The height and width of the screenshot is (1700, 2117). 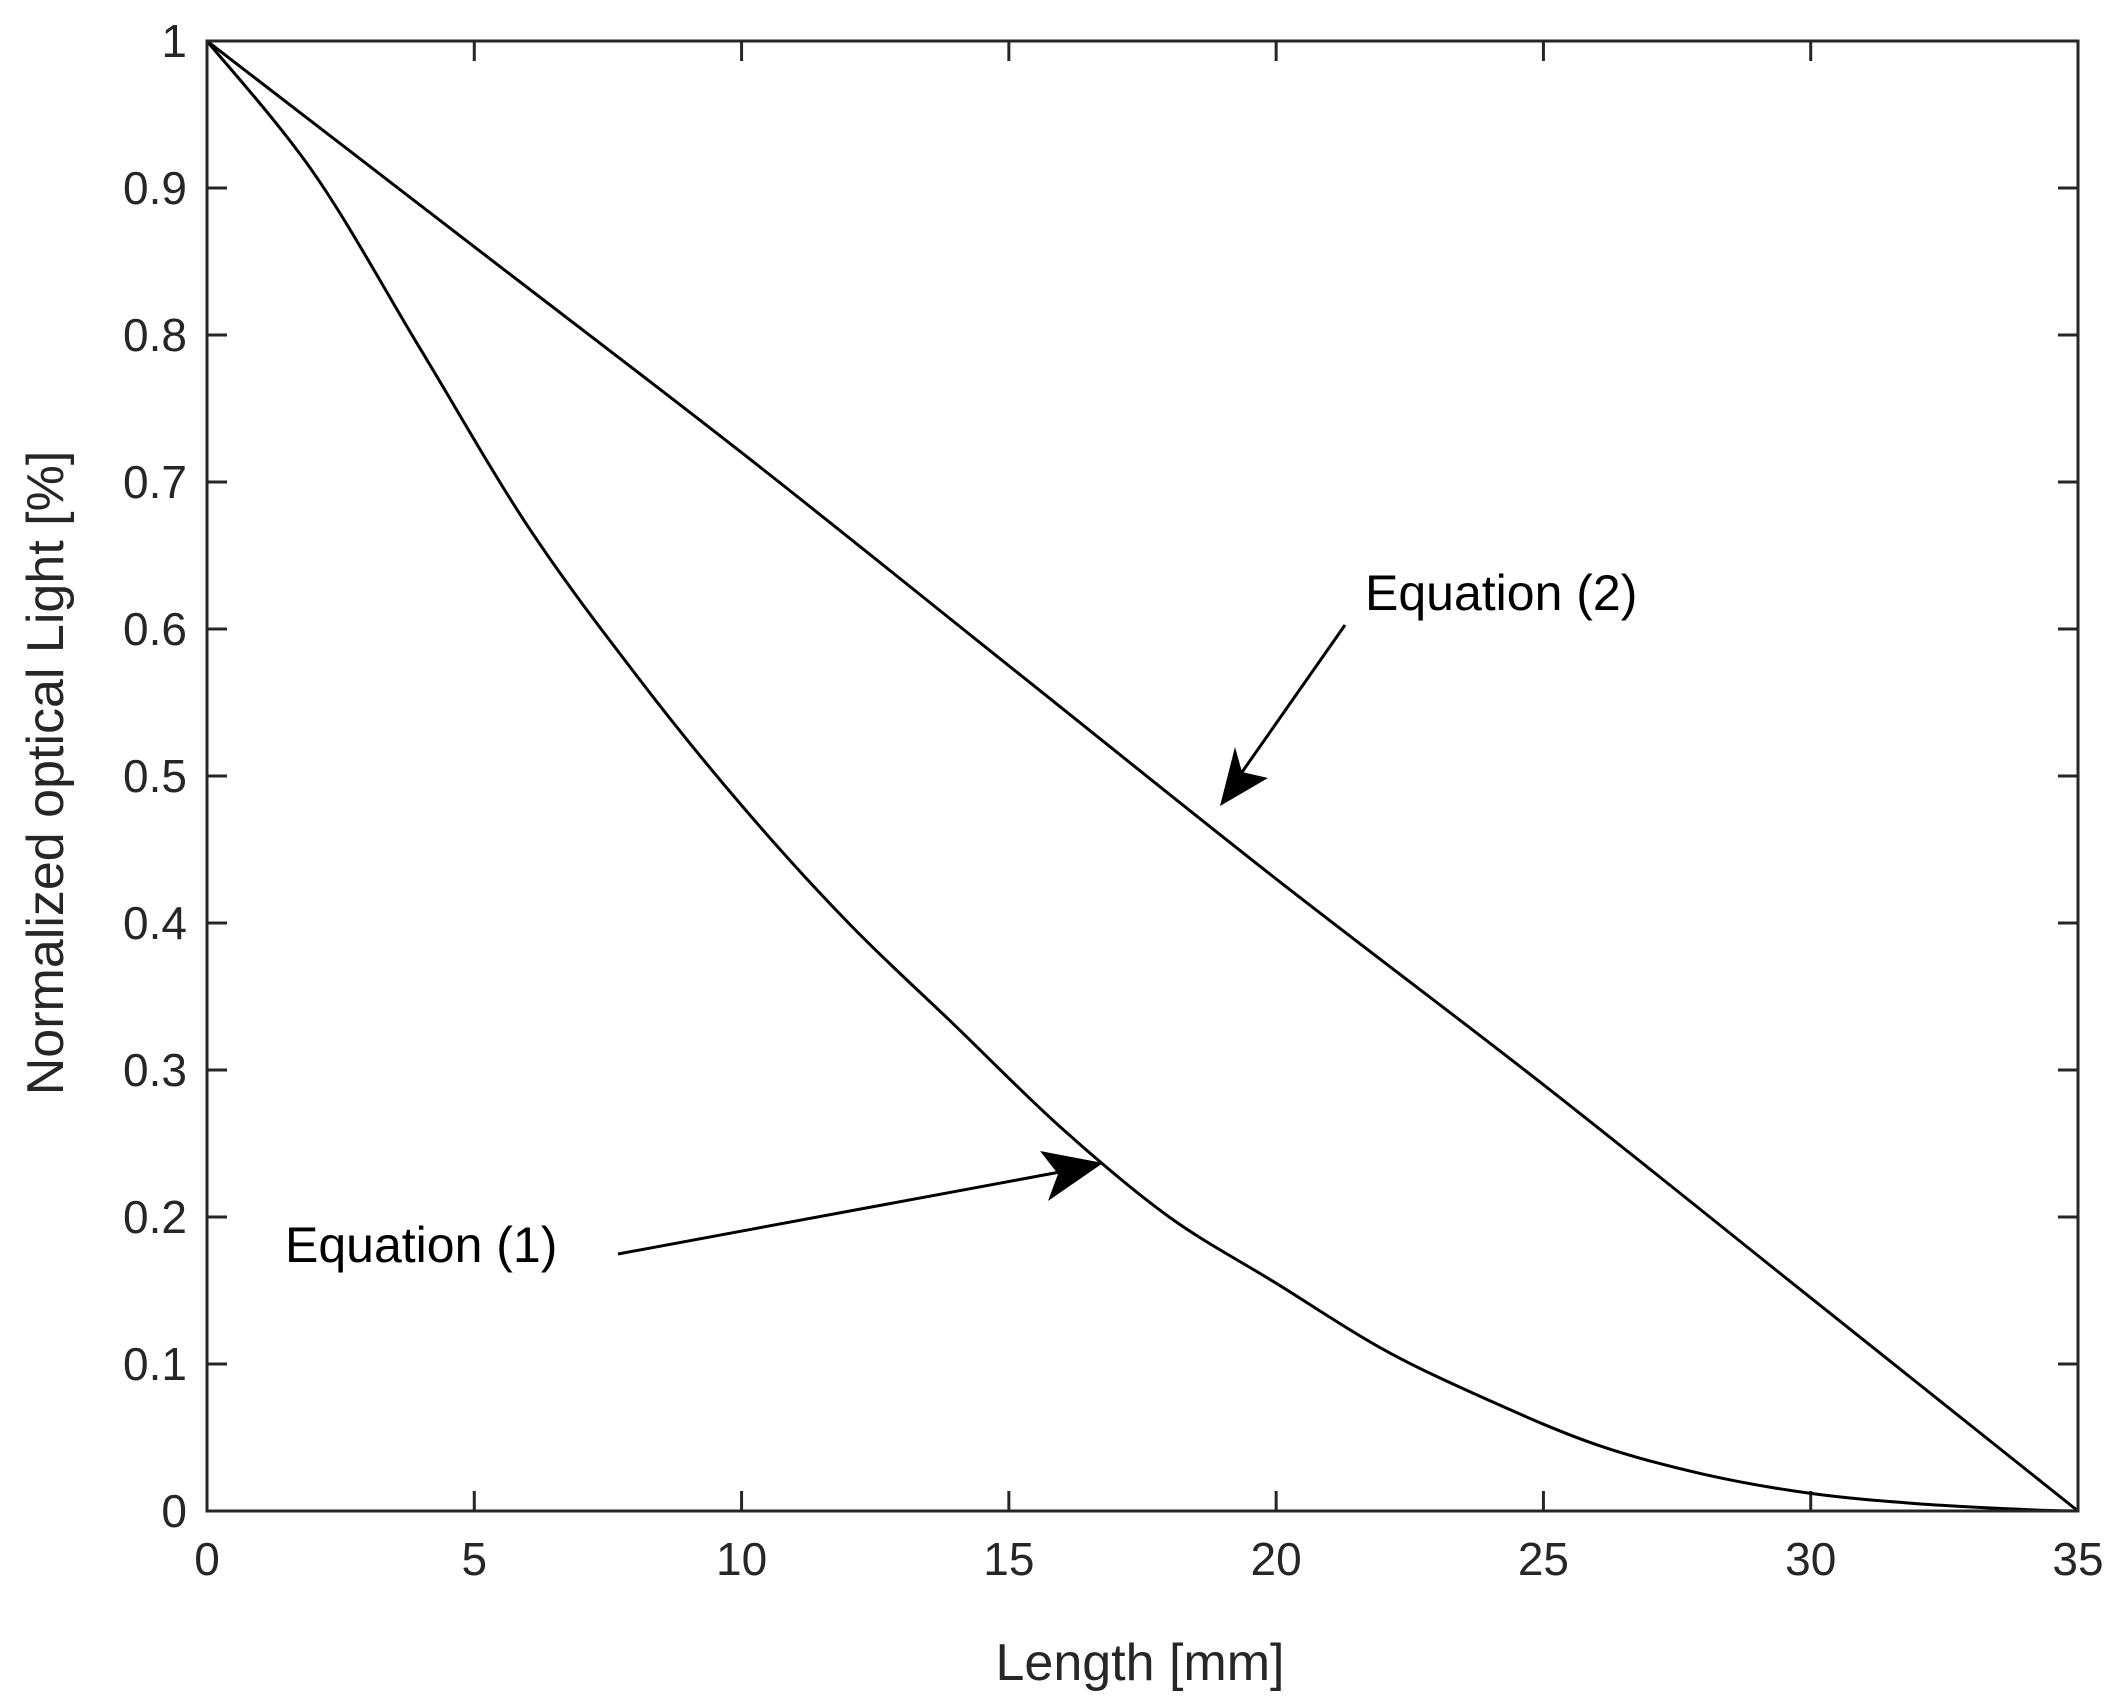 What do you see at coordinates (741, 1559) in the screenshot?
I see `x-tick-label: 10` at bounding box center [741, 1559].